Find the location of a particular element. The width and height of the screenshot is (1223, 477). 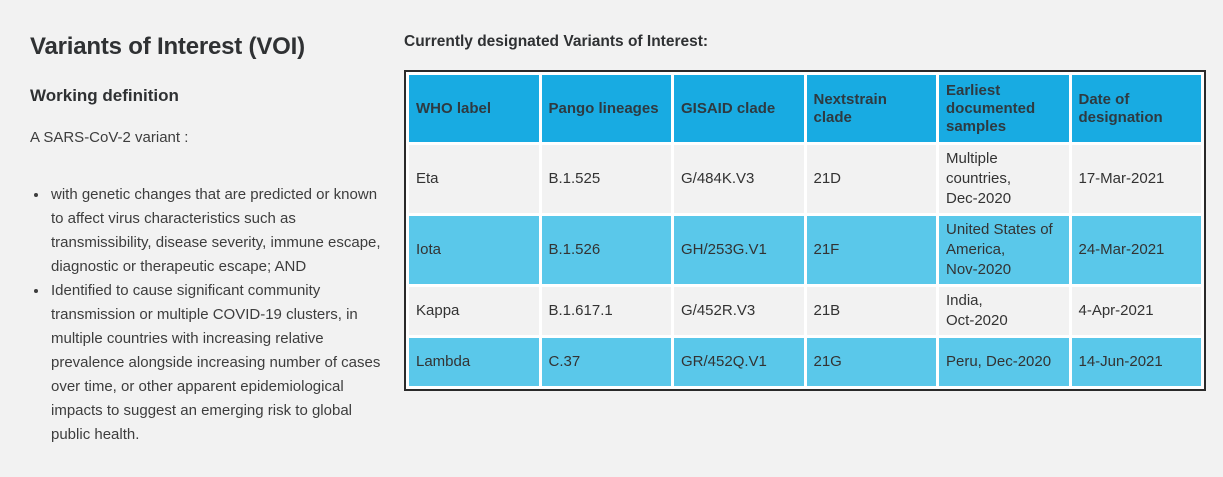

table-cell: 14-Jun-2021 is located at coordinates (1136, 362).